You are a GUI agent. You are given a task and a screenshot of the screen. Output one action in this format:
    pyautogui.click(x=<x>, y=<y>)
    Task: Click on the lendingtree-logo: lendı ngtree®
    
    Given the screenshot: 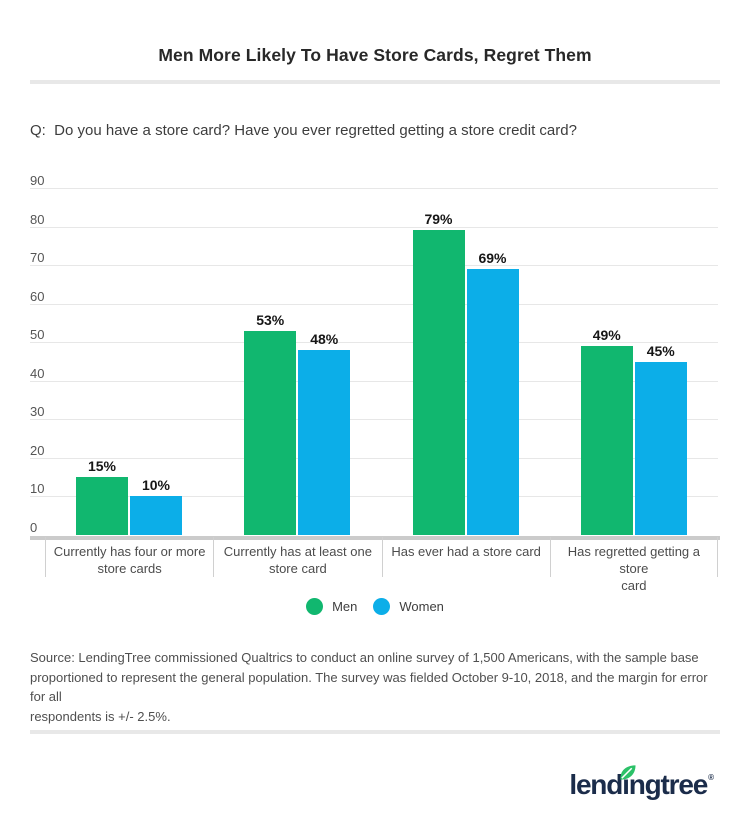 What is the action you would take?
    pyautogui.click(x=641, y=778)
    